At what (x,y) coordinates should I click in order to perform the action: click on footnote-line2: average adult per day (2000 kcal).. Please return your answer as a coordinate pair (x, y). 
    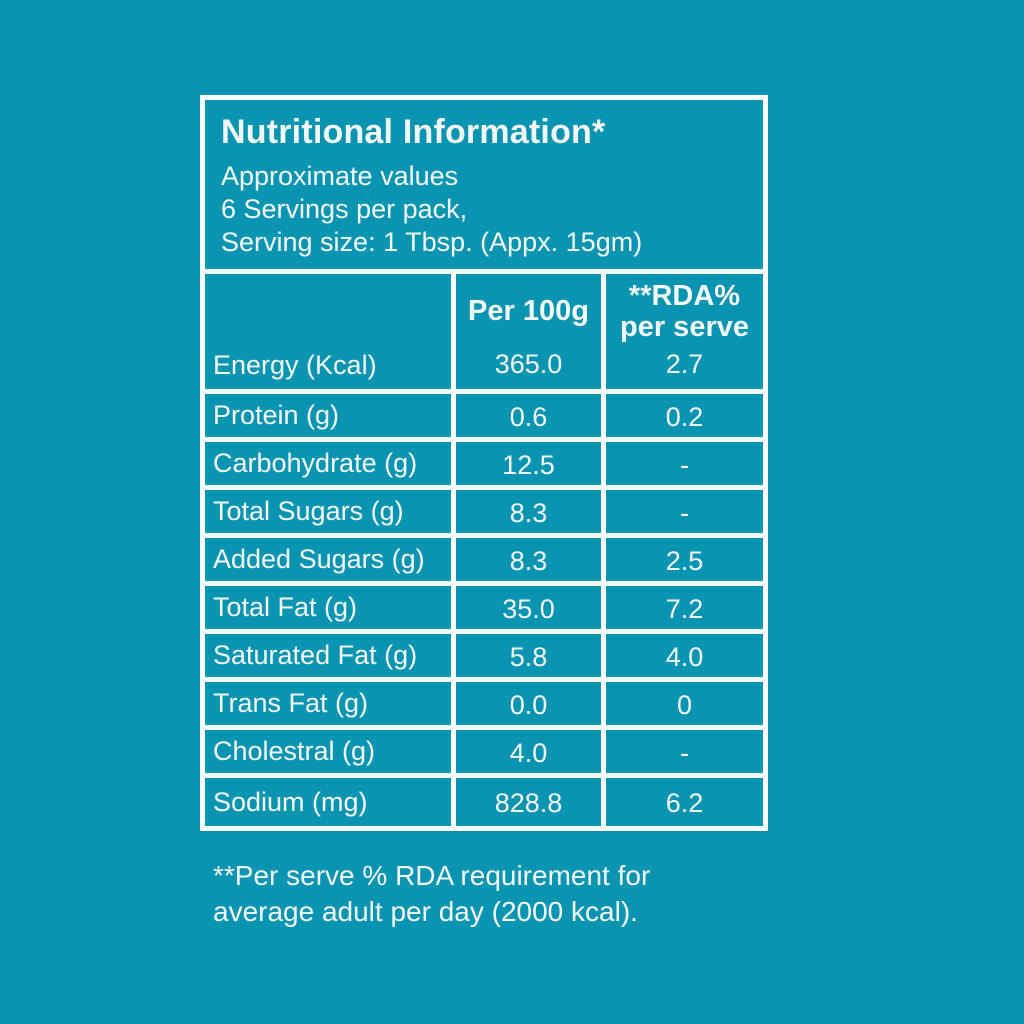
    Looking at the image, I should click on (425, 911).